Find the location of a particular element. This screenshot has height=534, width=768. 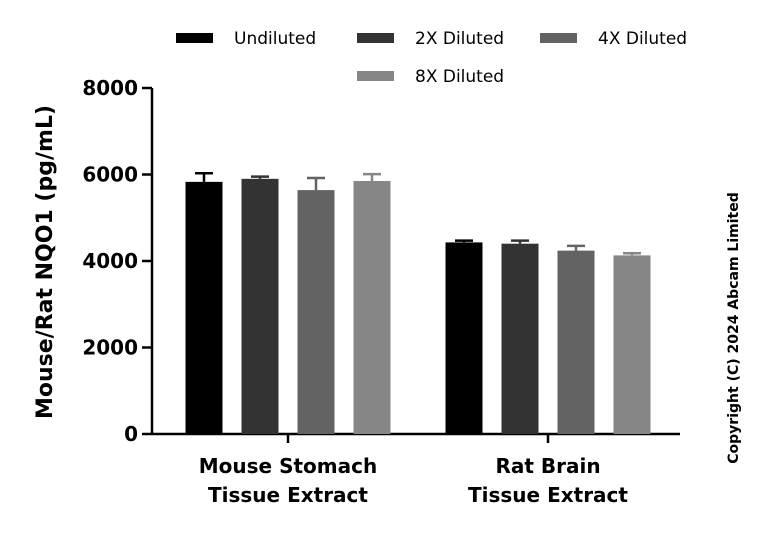

legend-label: Undiluted is located at coordinates (275, 39).